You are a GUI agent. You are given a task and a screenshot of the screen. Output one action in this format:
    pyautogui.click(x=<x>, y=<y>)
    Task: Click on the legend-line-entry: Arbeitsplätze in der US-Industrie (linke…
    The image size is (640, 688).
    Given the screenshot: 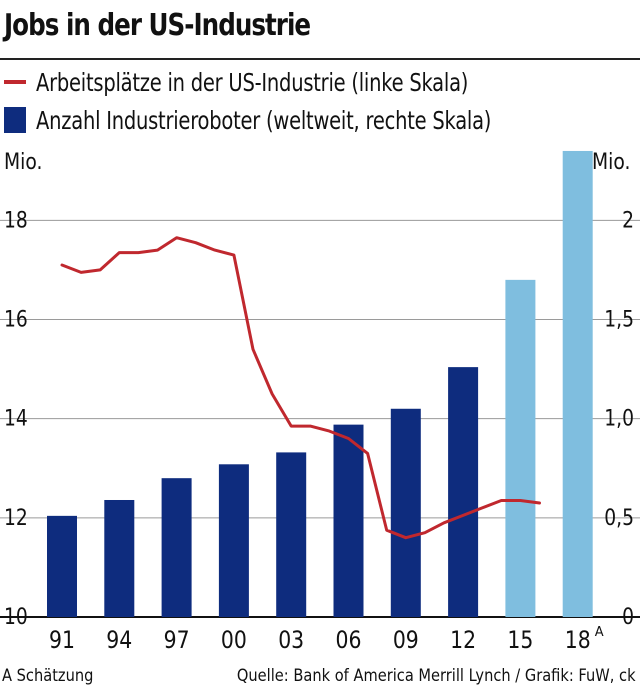 What is the action you would take?
    pyautogui.click(x=295, y=82)
    